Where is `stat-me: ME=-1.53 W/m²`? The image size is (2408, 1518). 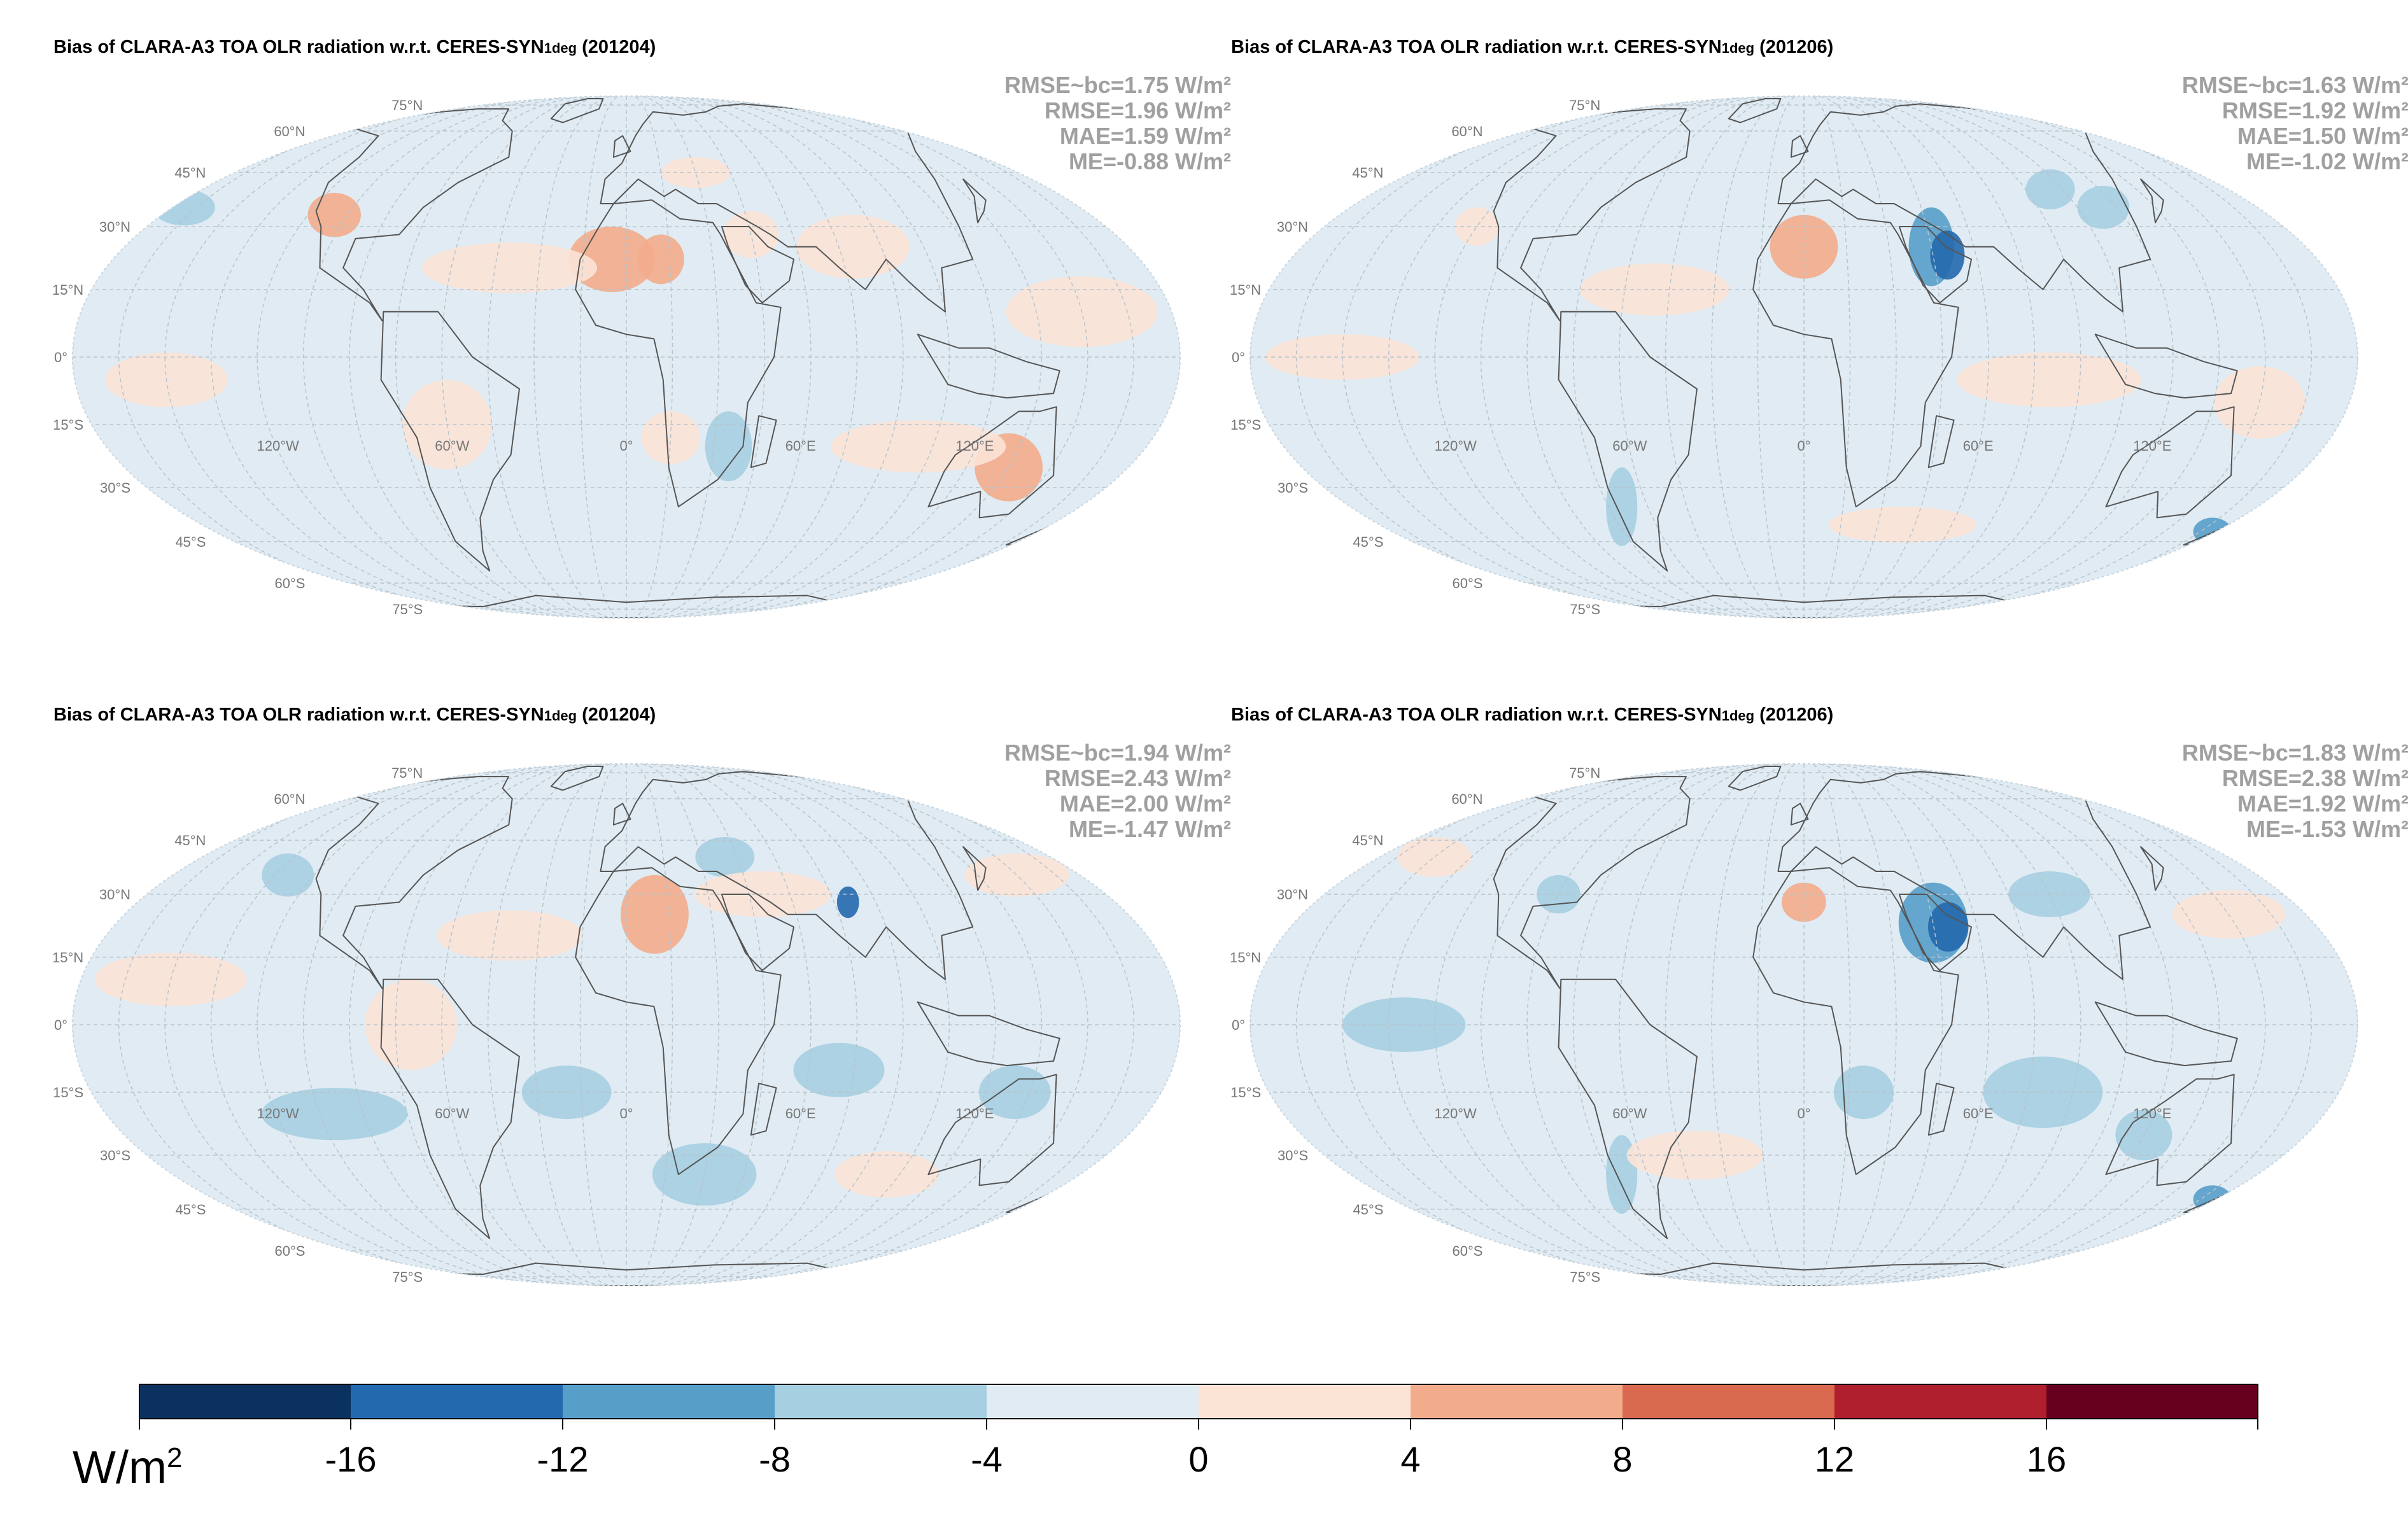 stat-me: ME=-1.53 W/m² is located at coordinates (2327, 829).